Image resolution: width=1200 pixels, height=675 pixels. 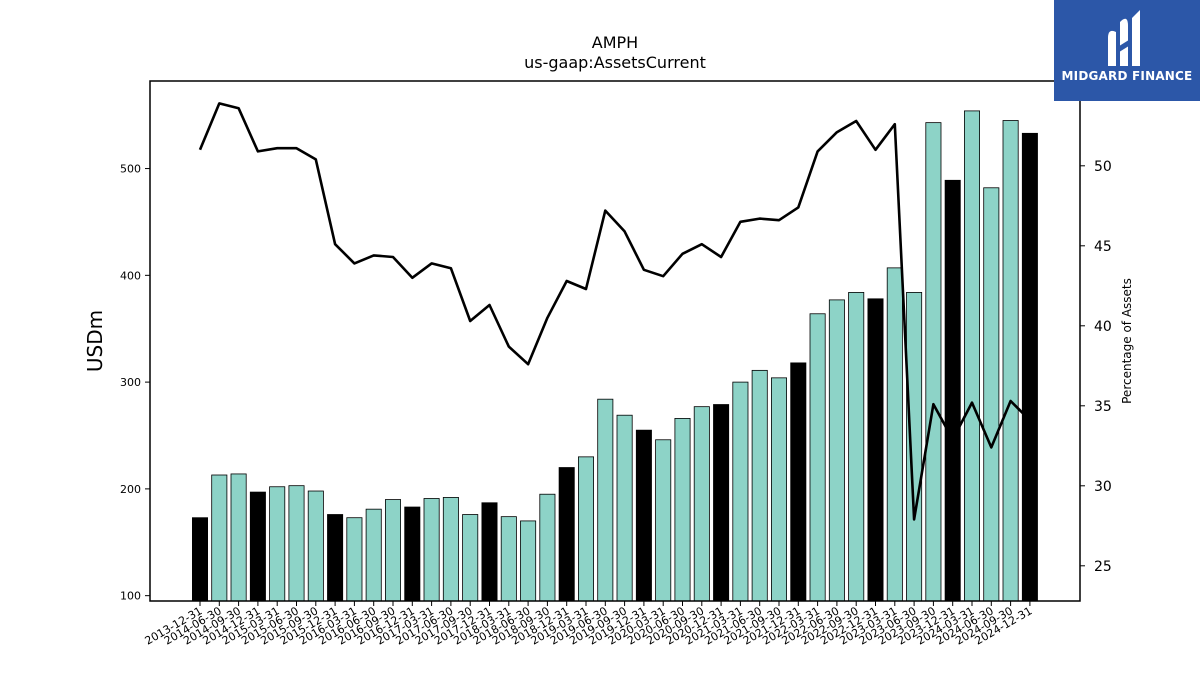 I want to click on y-axis-left: 100 200 300 400 500, so click(x=135, y=383).